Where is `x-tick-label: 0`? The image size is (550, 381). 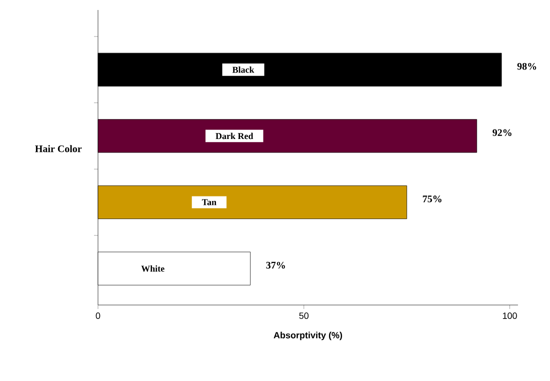 x-tick-label: 0 is located at coordinates (98, 315).